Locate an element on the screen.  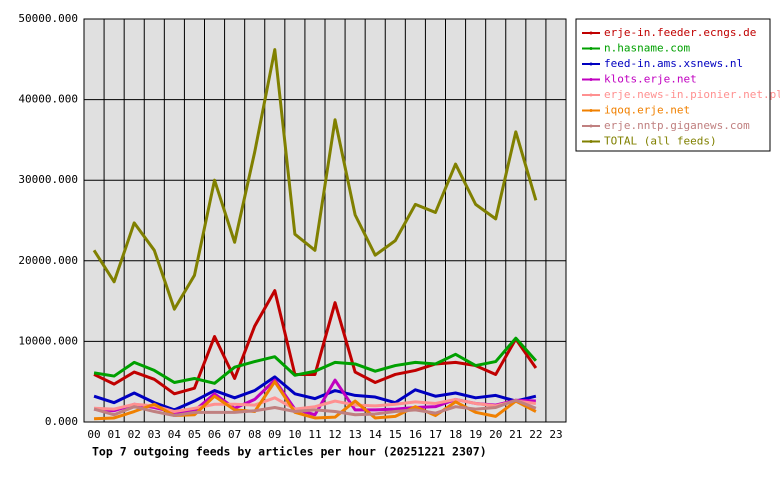
x-tick-label: 23 is located at coordinates (555, 434).